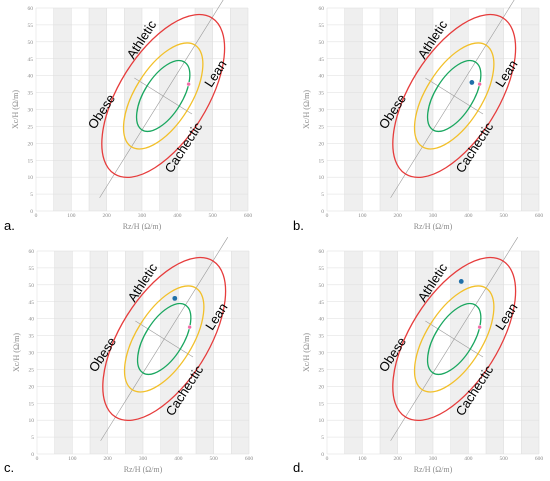 The image size is (550, 481). Describe the element at coordinates (9, 467) in the screenshot. I see `panel-label: c.` at that location.